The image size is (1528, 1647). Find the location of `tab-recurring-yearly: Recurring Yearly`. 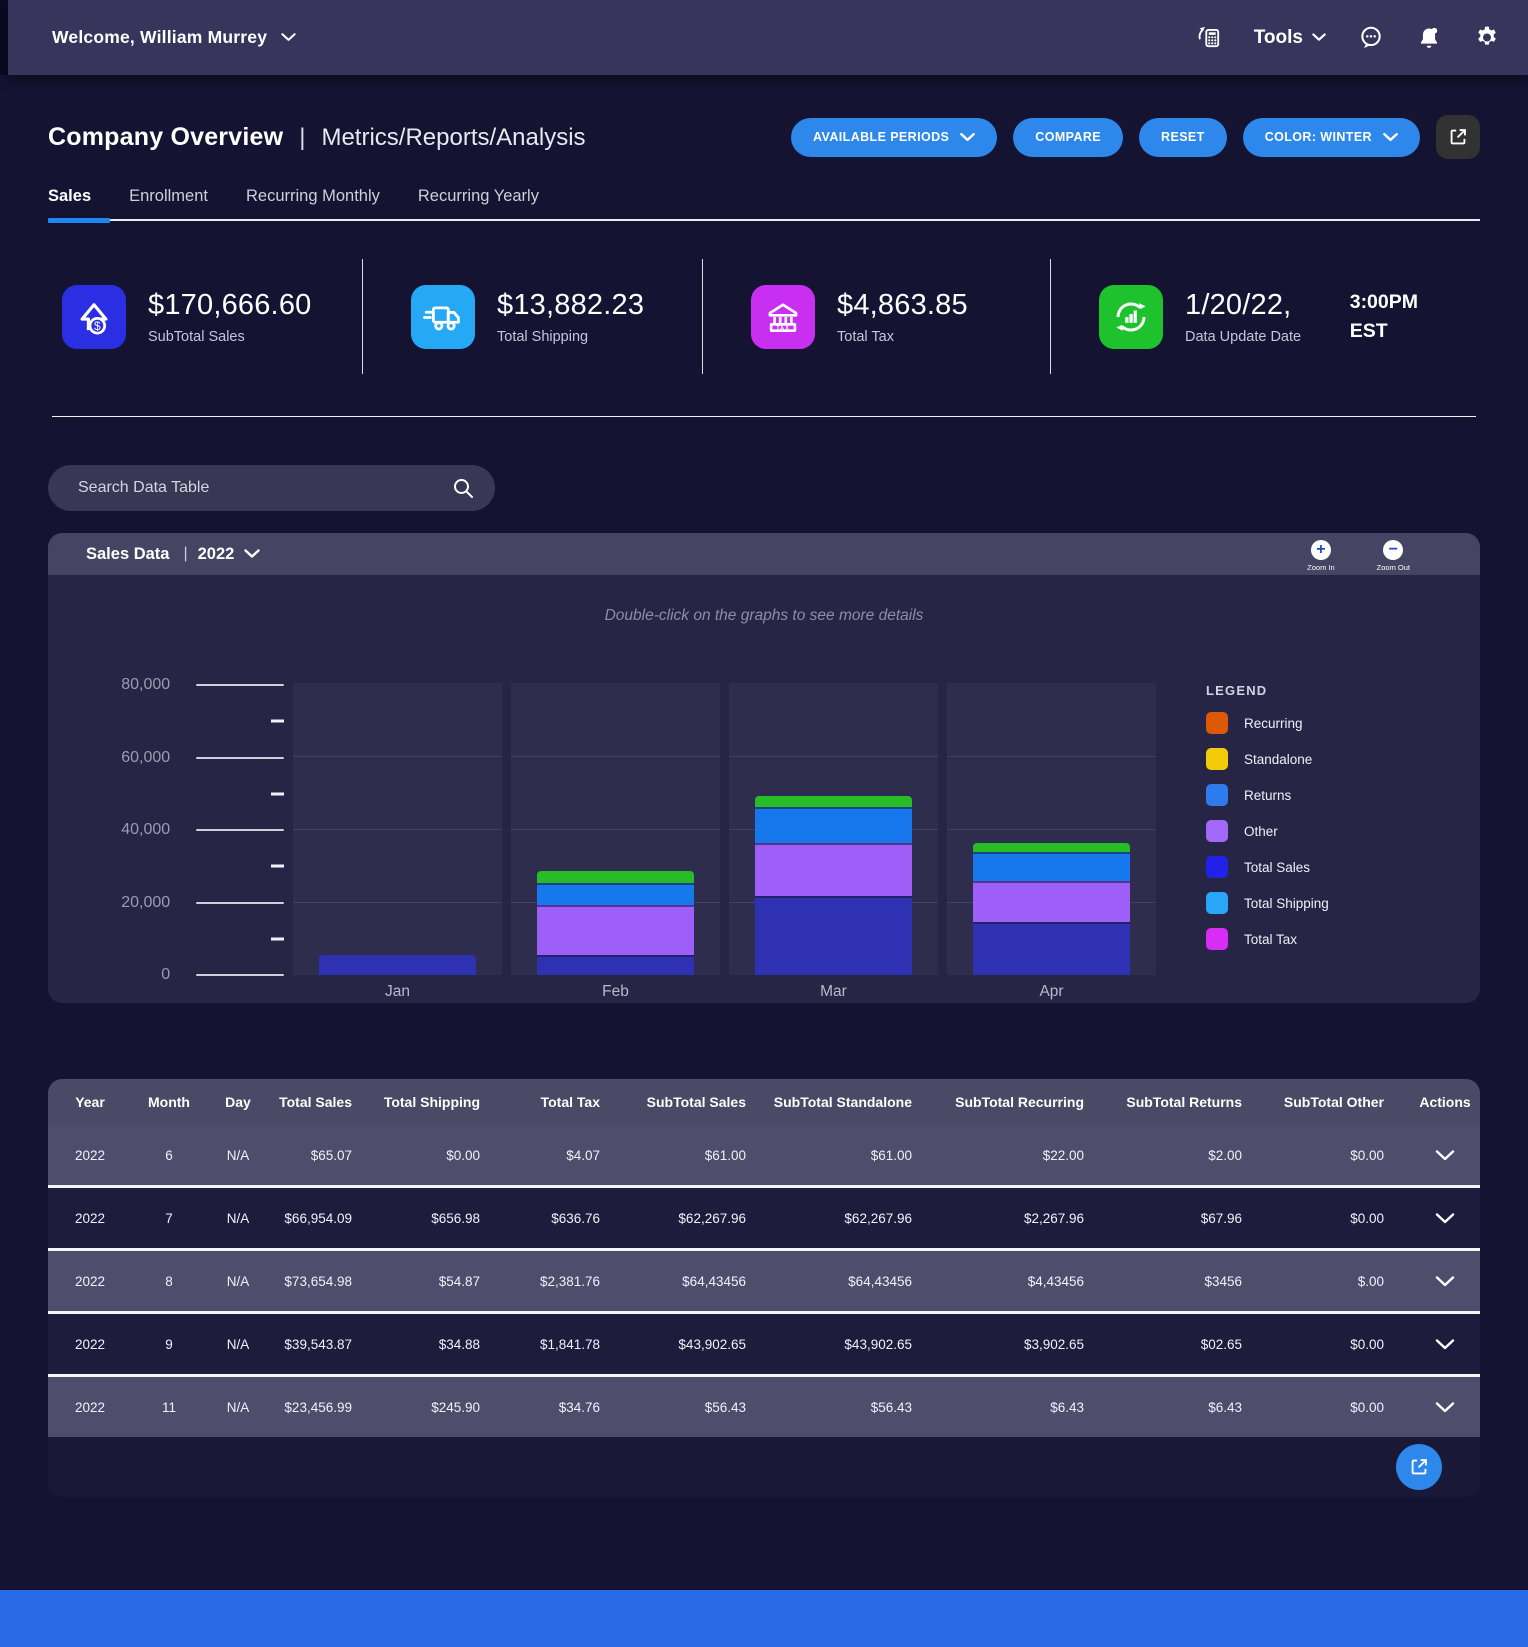

tab-recurring-yearly: Recurring Yearly is located at coordinates (478, 196).